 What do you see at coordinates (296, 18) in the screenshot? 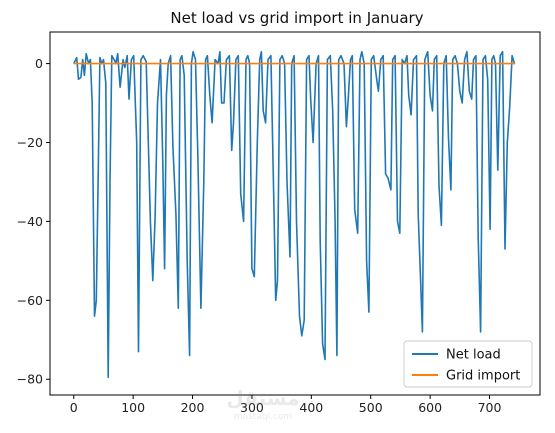
I see `chart-title: Net load vs grid import in January` at bounding box center [296, 18].